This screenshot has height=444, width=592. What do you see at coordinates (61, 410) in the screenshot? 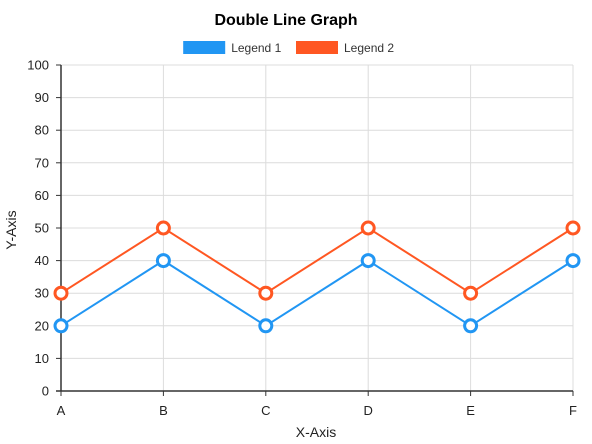
I see `x-tick-label: A` at bounding box center [61, 410].